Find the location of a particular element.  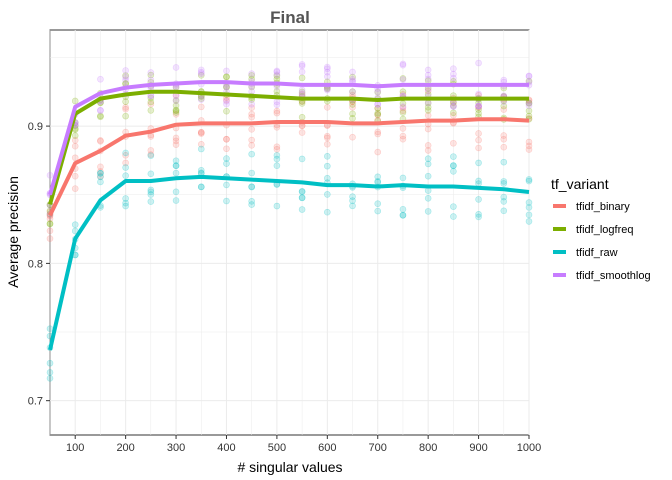

x-tick-label: 600 is located at coordinates (327, 448).